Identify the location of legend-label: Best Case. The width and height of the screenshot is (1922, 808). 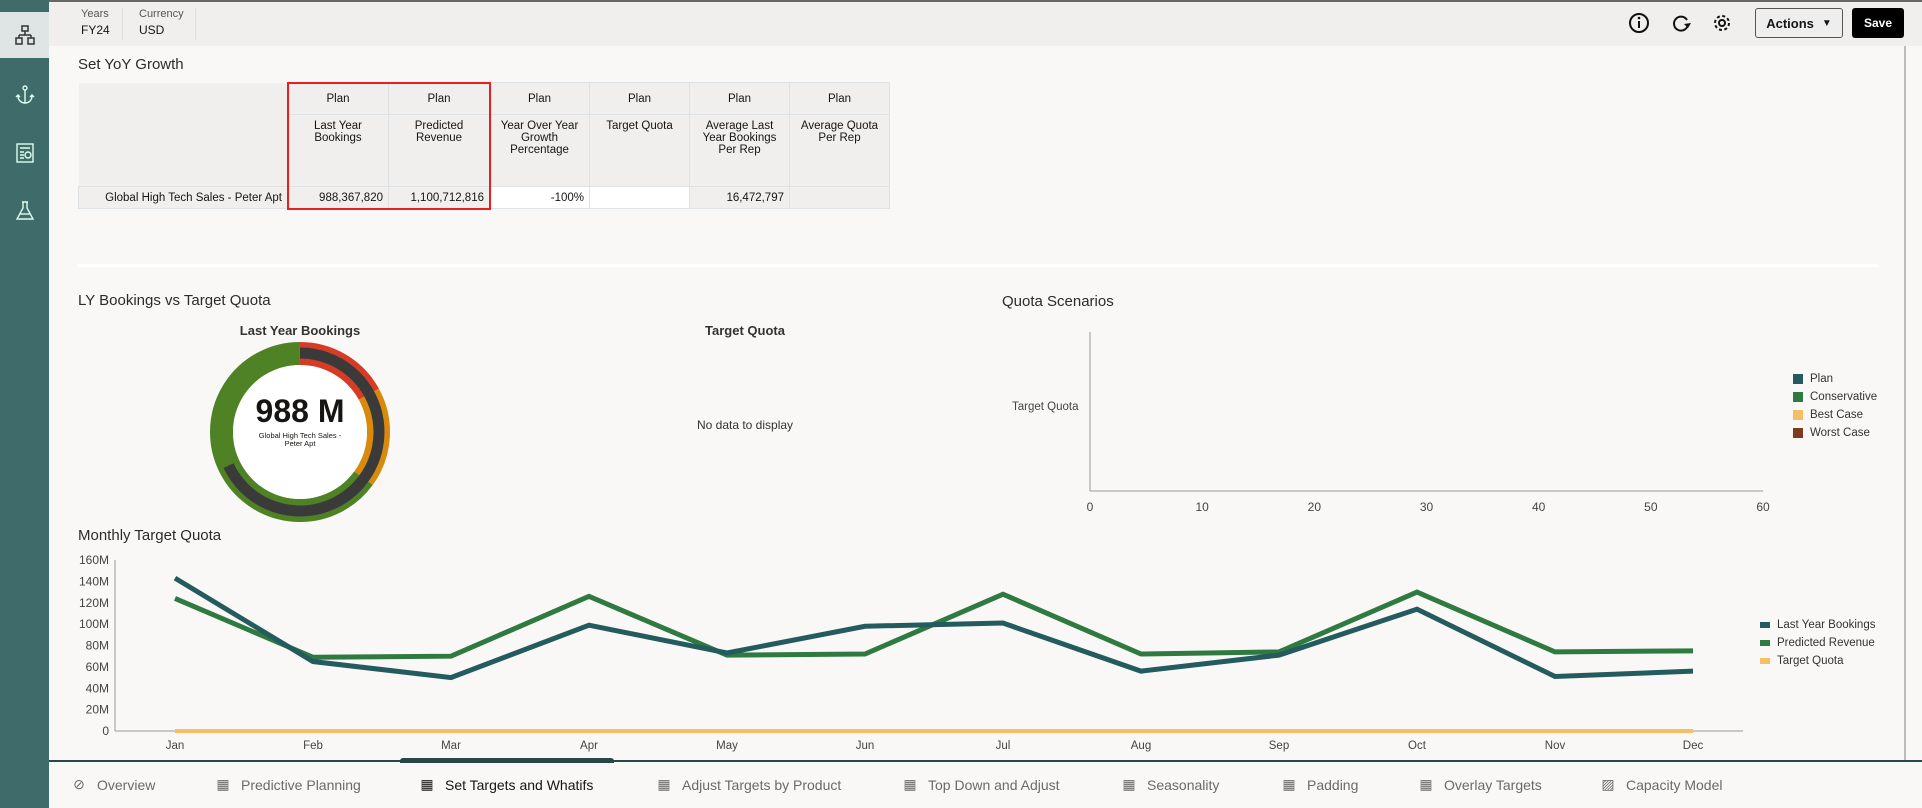
(1837, 415).